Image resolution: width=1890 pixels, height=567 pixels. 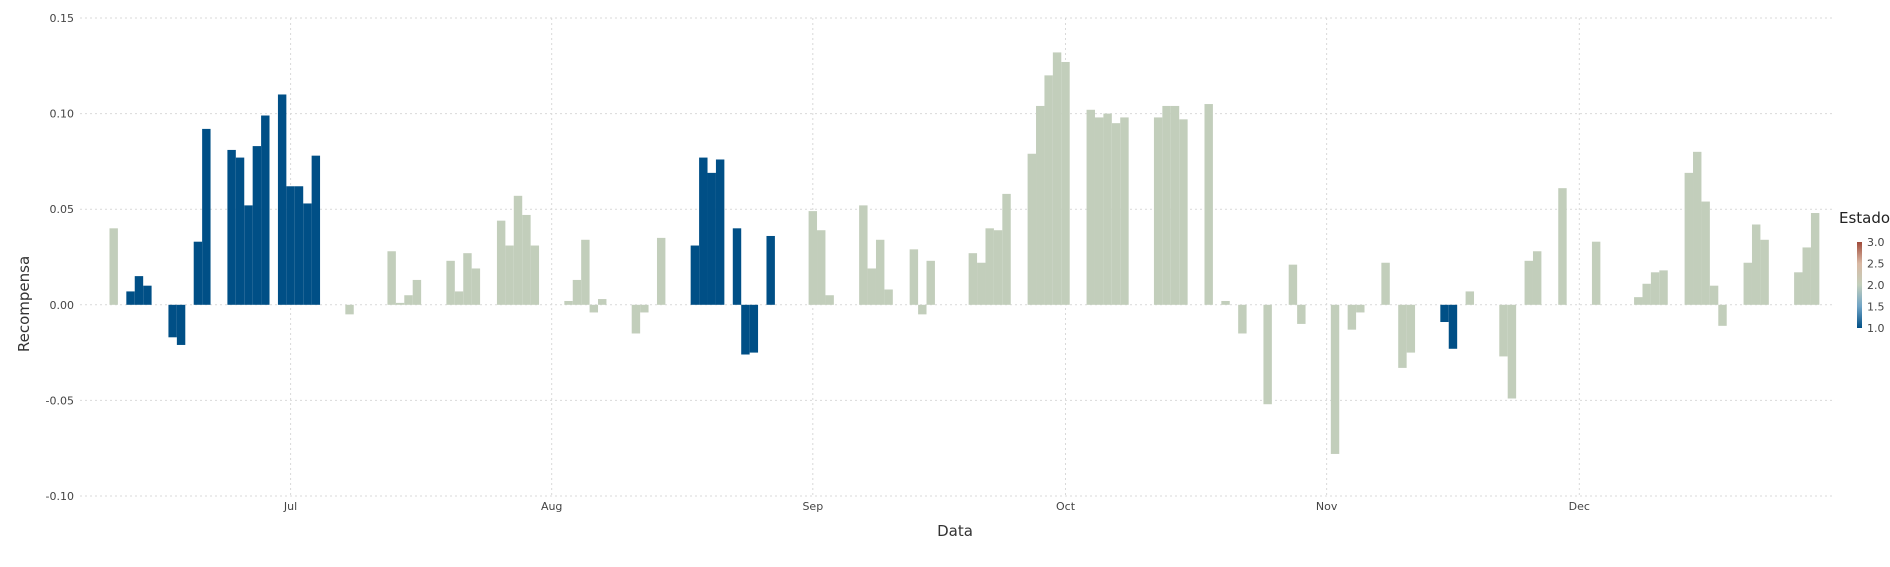 What do you see at coordinates (60, 496) in the screenshot?
I see `y-tick-label: -0.10` at bounding box center [60, 496].